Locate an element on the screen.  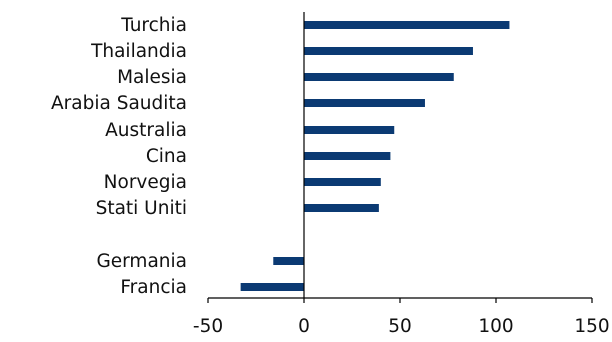
category-label: Turchia is located at coordinates (153, 25).